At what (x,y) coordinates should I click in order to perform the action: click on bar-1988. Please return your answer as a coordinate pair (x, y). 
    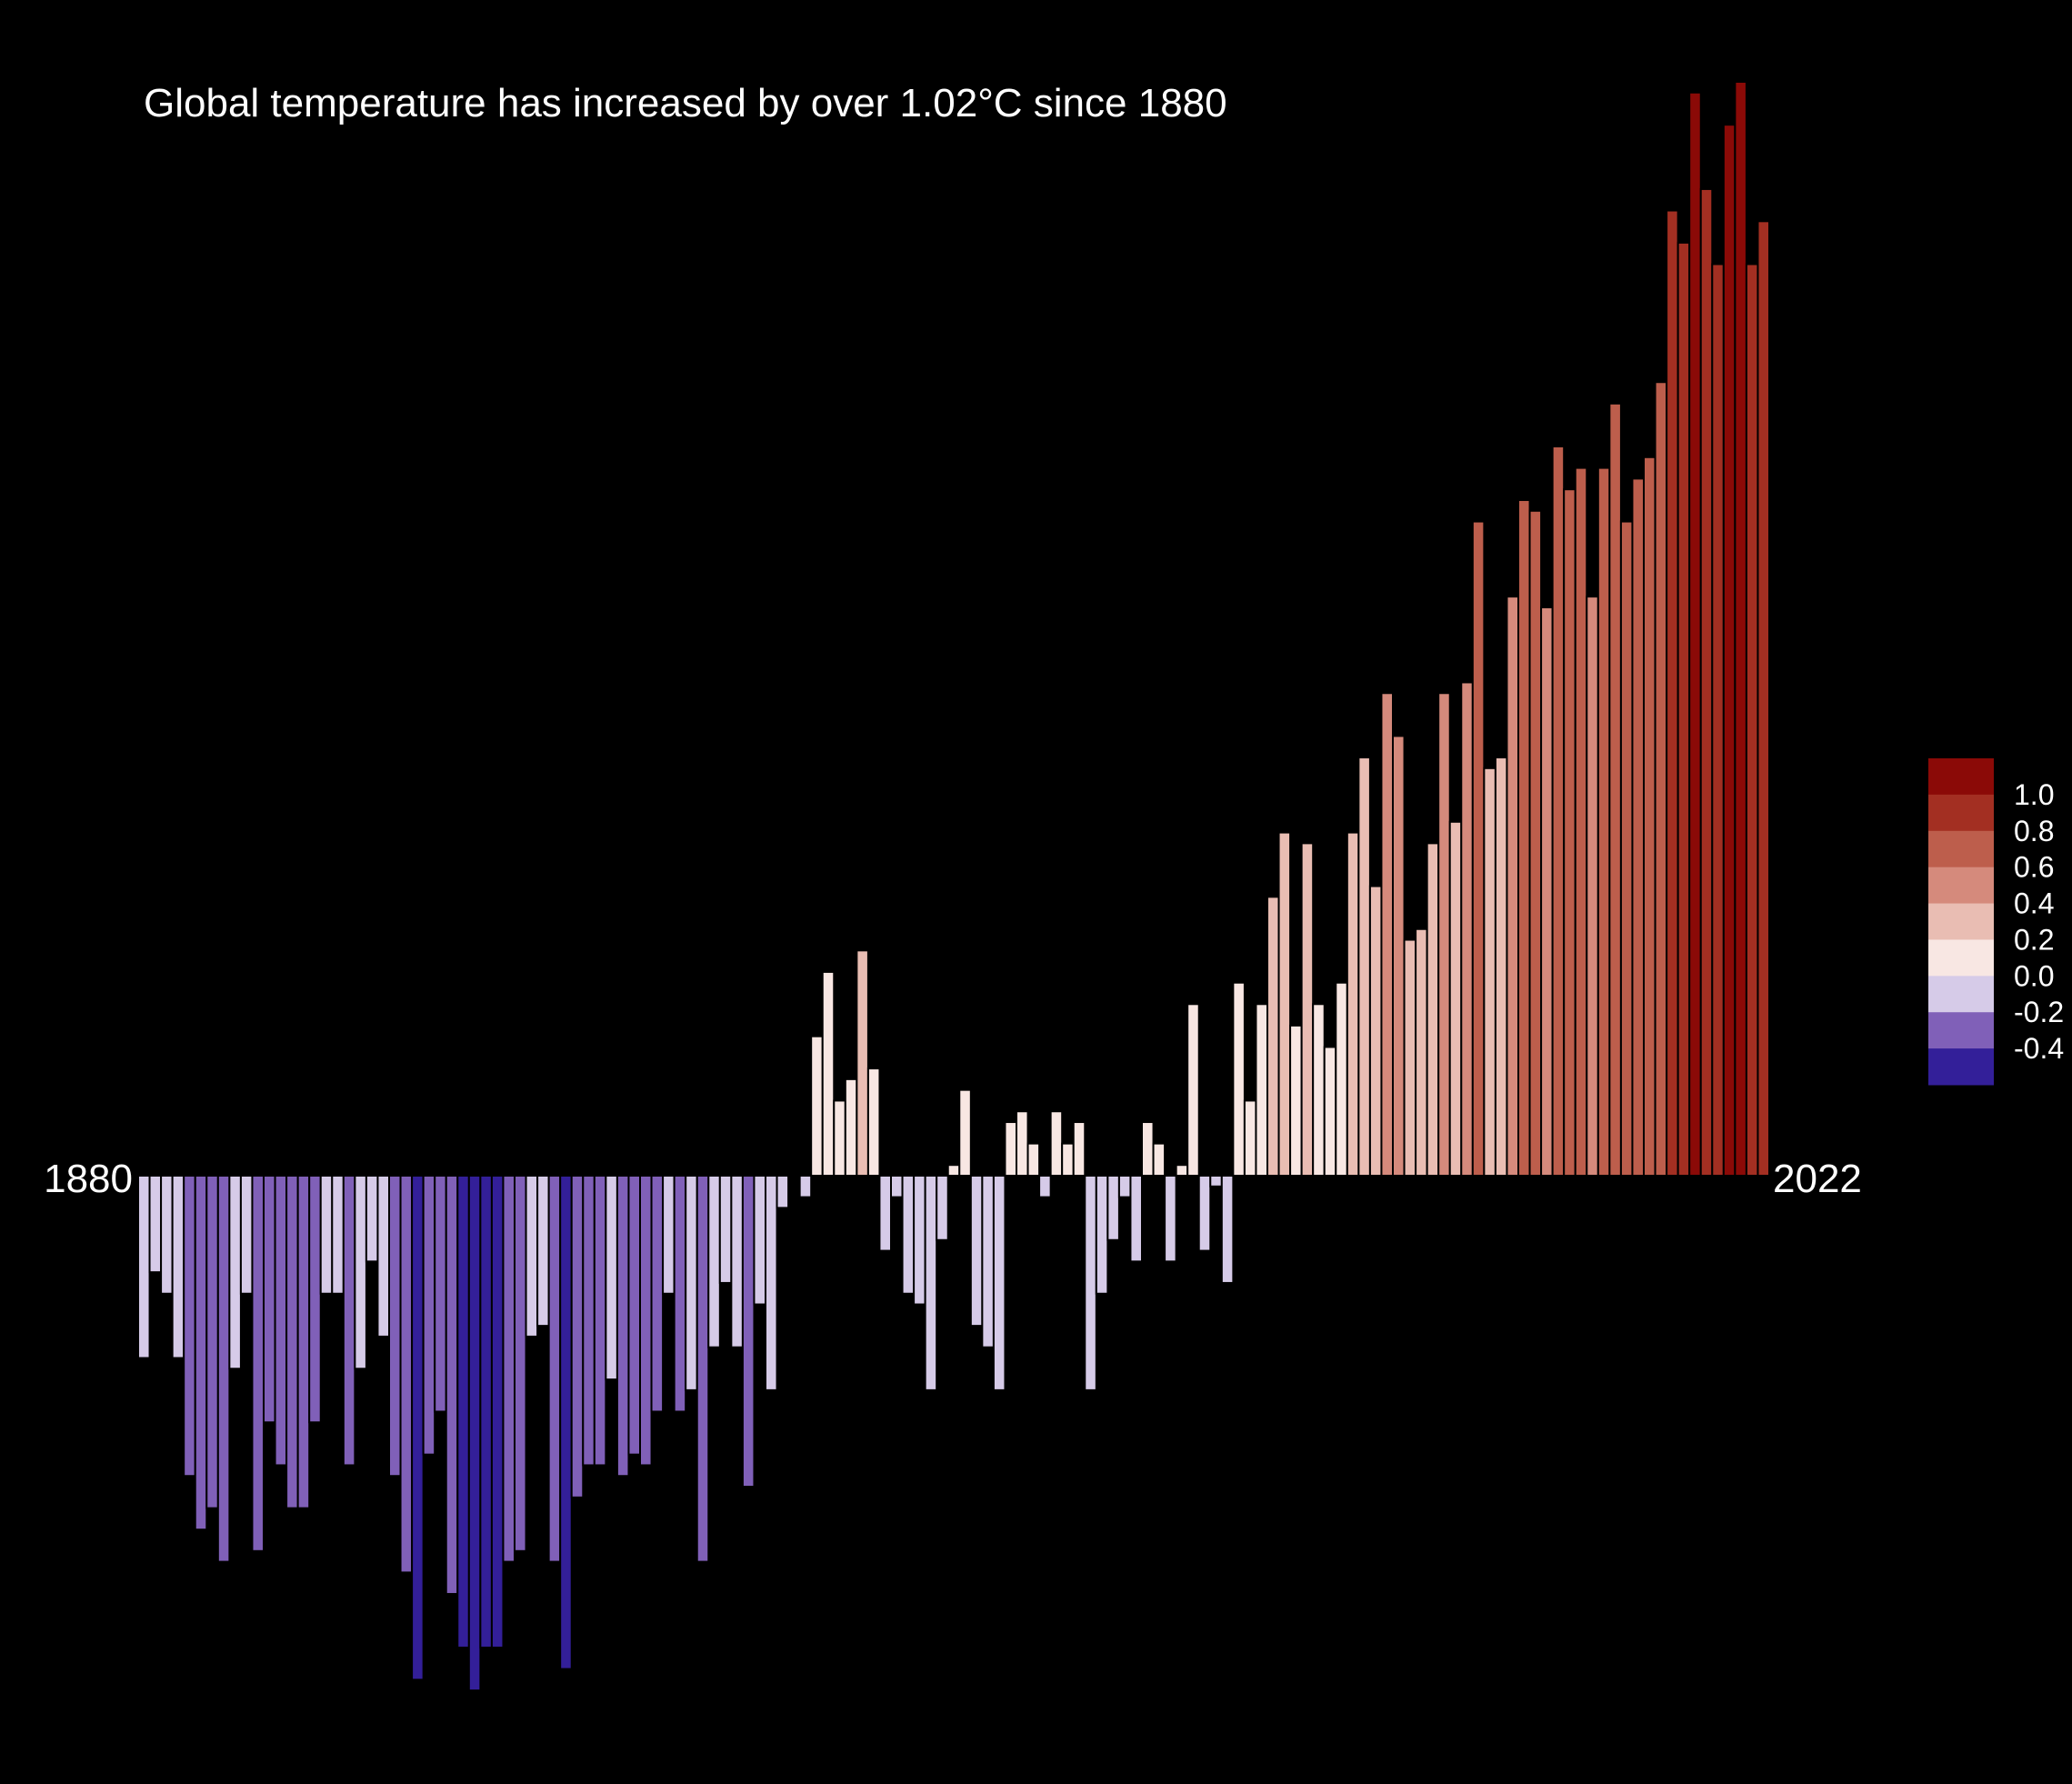
    Looking at the image, I should click on (1375, 1031).